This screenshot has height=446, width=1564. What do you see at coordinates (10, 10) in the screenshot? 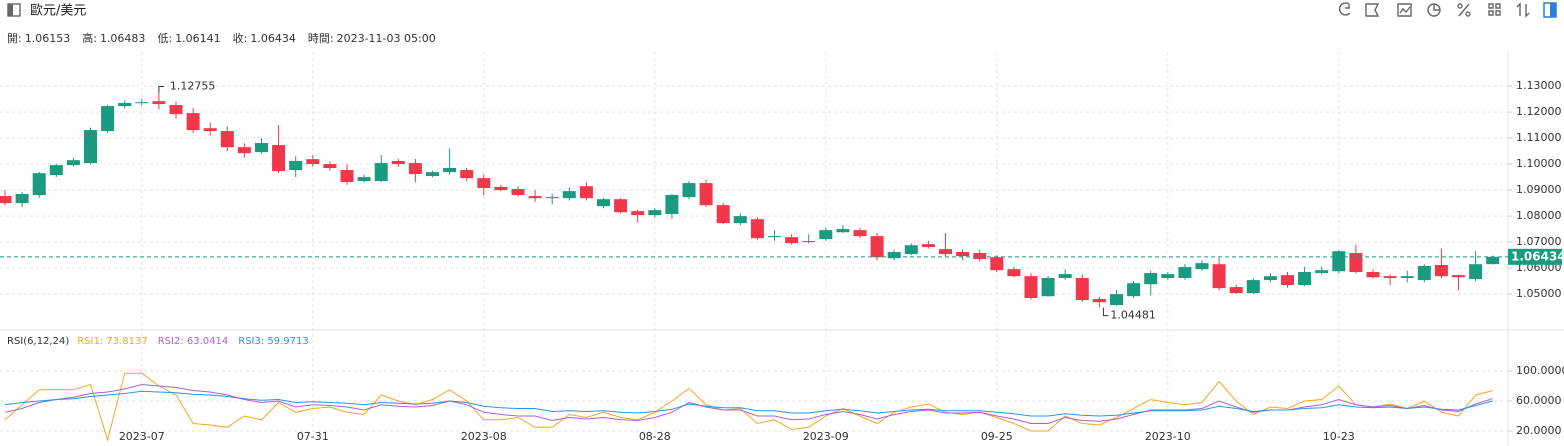
I see `icon-fill` at bounding box center [10, 10].